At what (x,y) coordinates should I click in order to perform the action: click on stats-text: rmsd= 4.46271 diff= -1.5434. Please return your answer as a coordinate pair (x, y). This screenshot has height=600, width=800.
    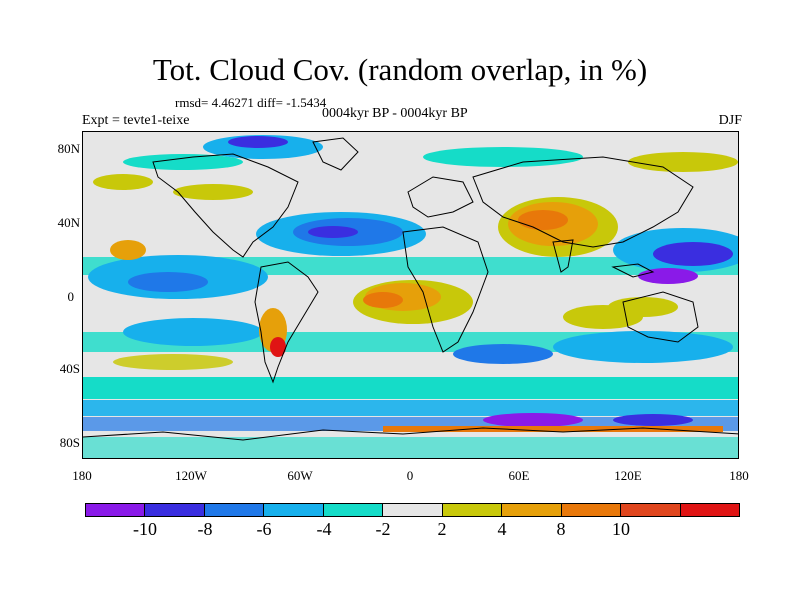
    Looking at the image, I should click on (251, 102).